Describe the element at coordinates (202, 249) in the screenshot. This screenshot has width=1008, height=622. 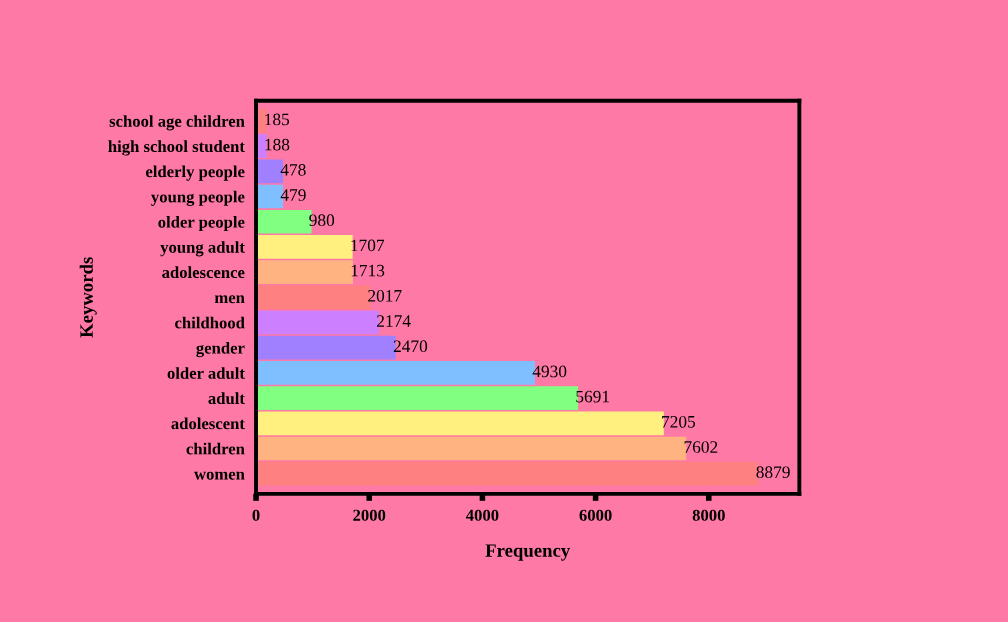
I see `y-tick-label: young adult` at that location.